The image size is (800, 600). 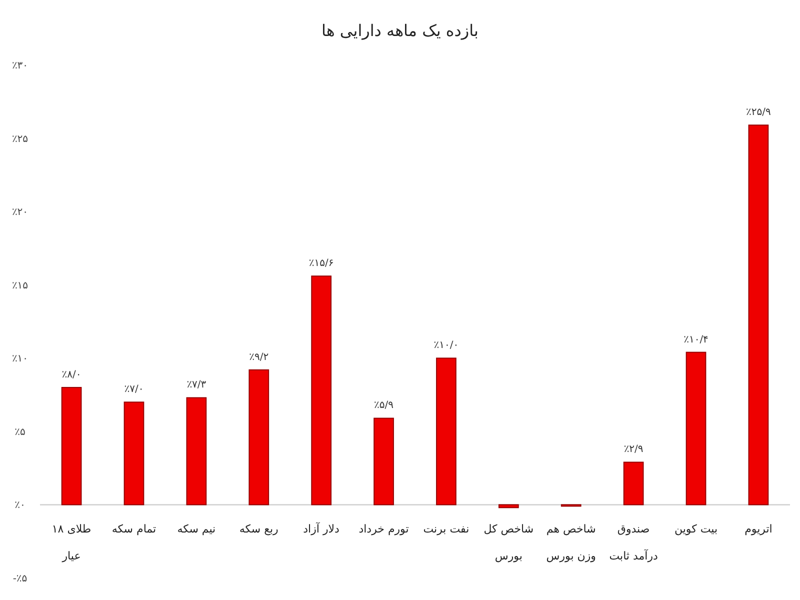 I want to click on data-label: ٪۹/۲, so click(x=259, y=357).